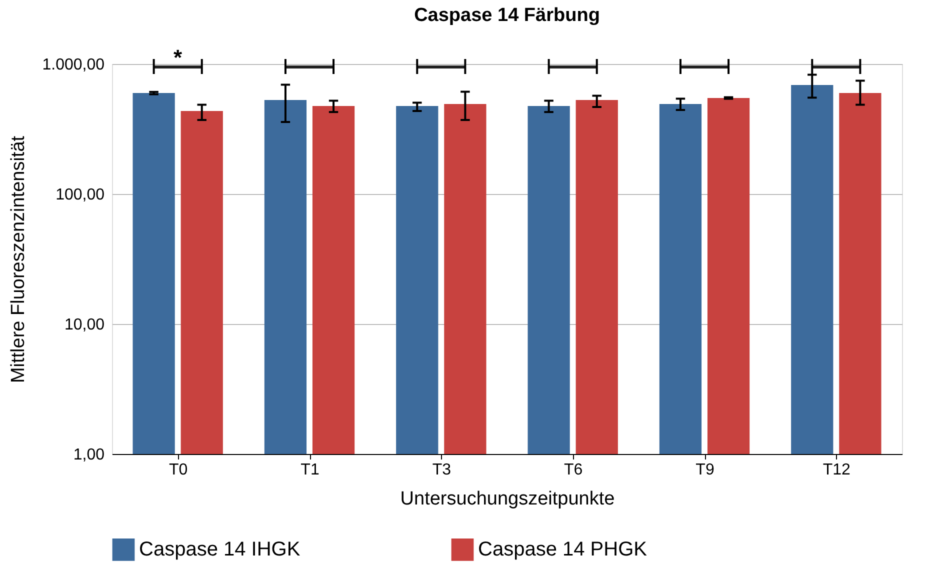 The height and width of the screenshot is (577, 950). I want to click on y-tick-label: 100,00, so click(80, 195).